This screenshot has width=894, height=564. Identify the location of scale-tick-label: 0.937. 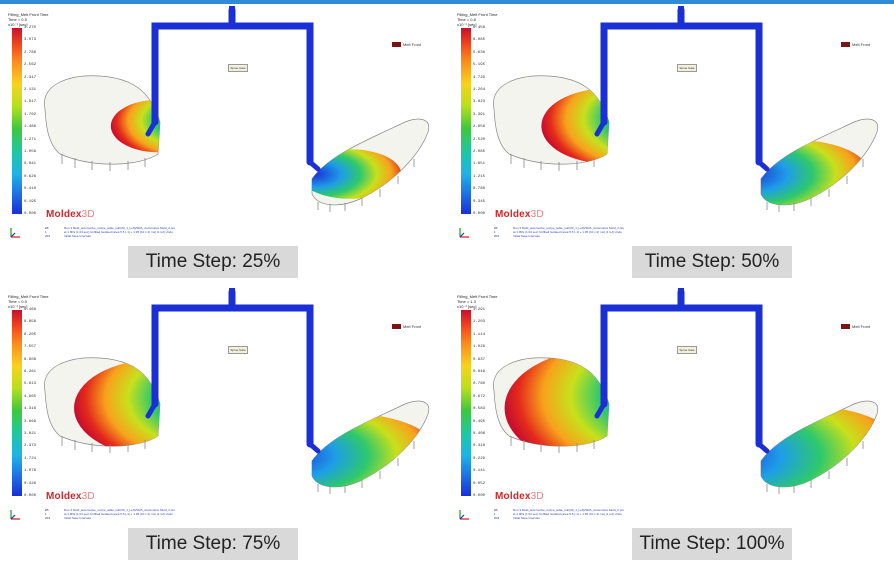
(479, 359).